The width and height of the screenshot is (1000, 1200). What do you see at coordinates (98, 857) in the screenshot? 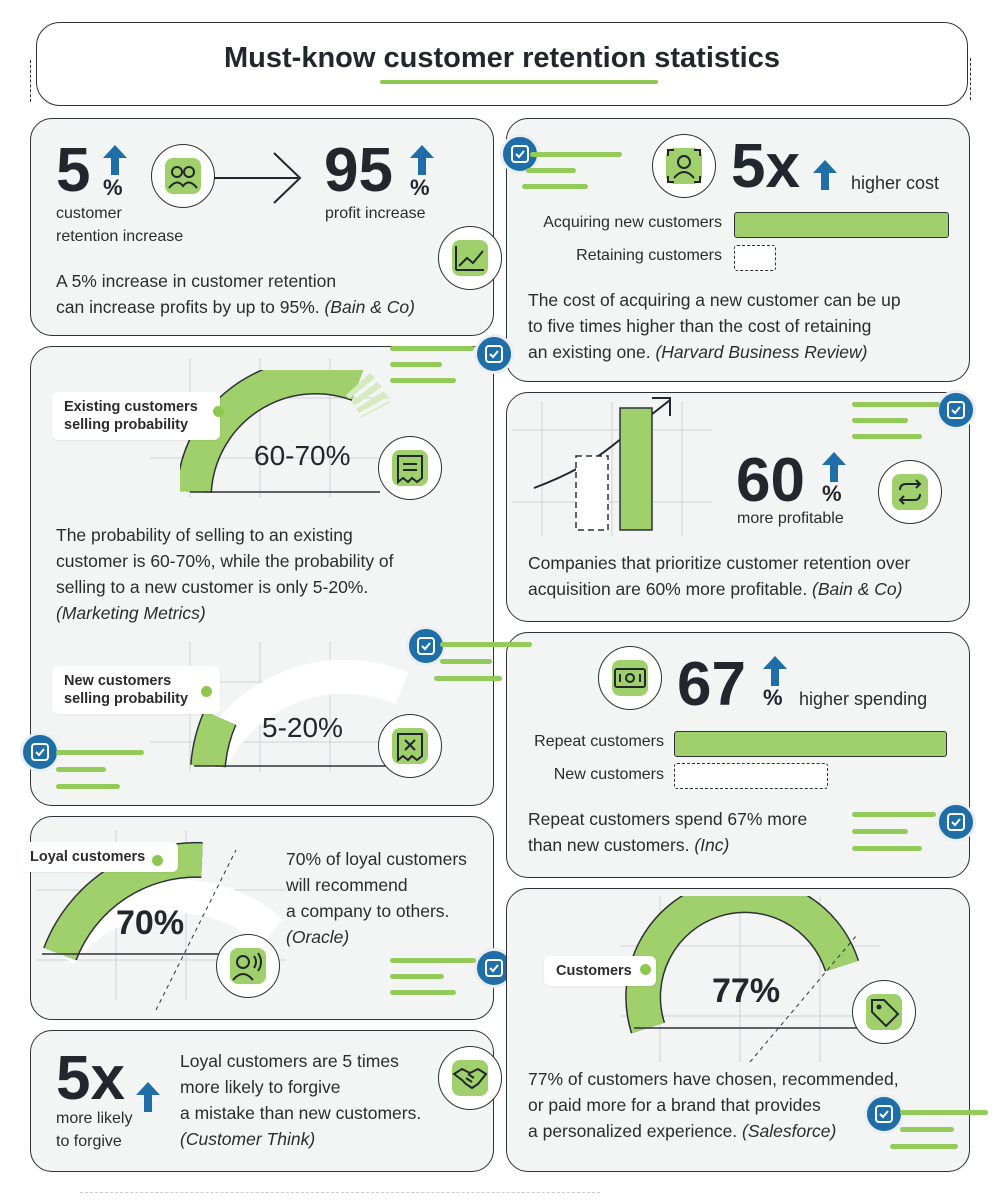
I see `label-loyal-customers: Loyal customers` at bounding box center [98, 857].